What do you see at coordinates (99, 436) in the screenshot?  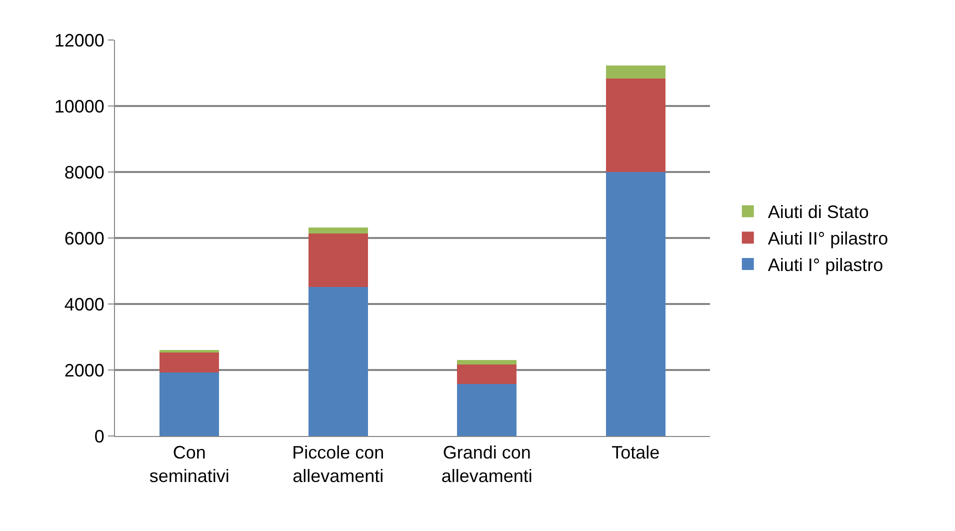 I see `y-tick-label: 0` at bounding box center [99, 436].